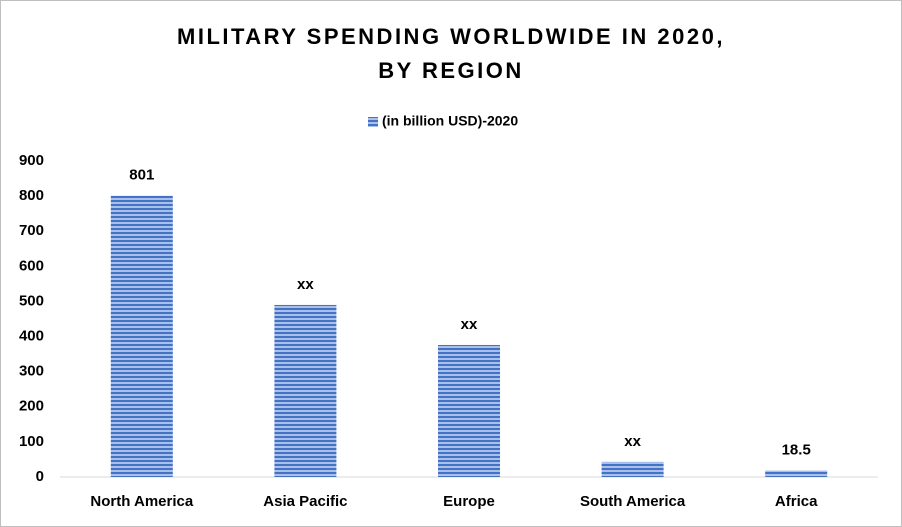 The height and width of the screenshot is (527, 902). What do you see at coordinates (31, 195) in the screenshot?
I see `y-tick-label: 800` at bounding box center [31, 195].